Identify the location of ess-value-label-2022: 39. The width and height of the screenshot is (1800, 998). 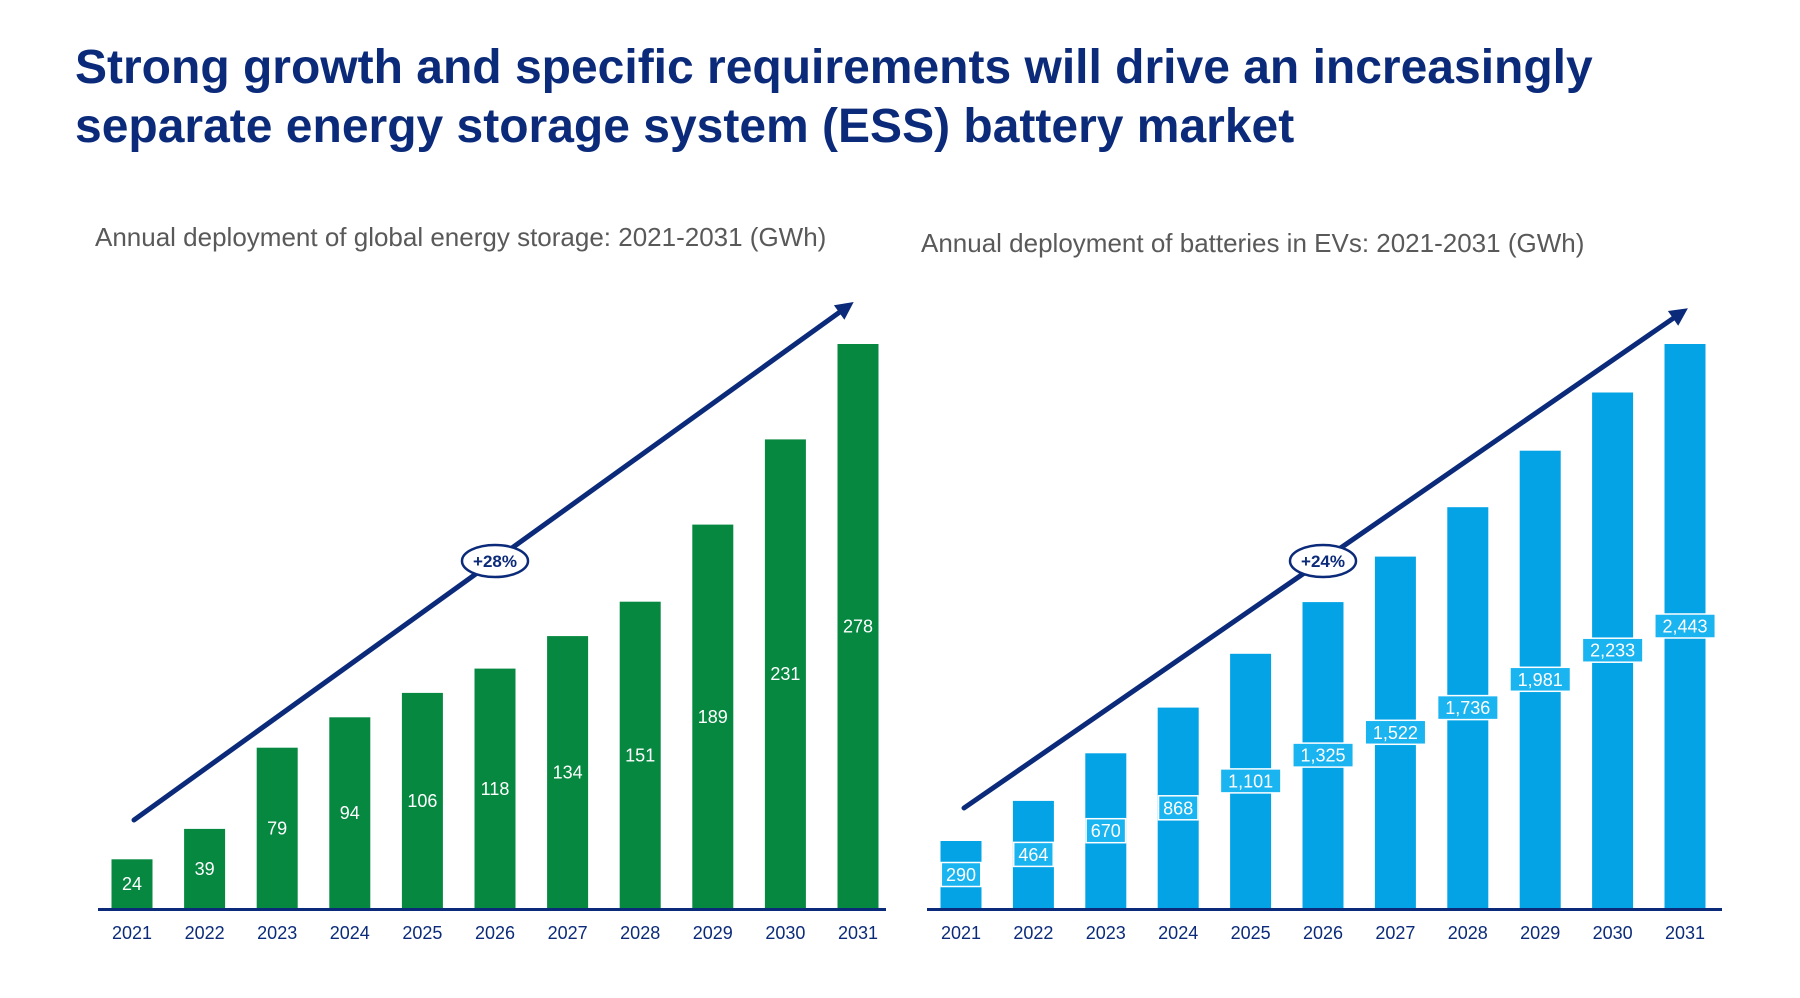
(205, 869).